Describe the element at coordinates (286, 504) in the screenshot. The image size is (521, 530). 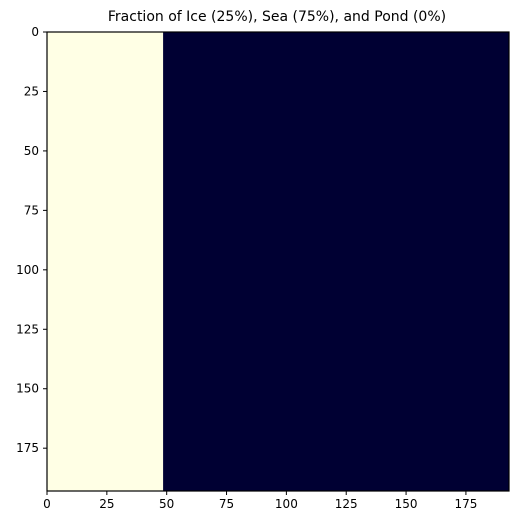
I see `x-tick-label: 100` at that location.